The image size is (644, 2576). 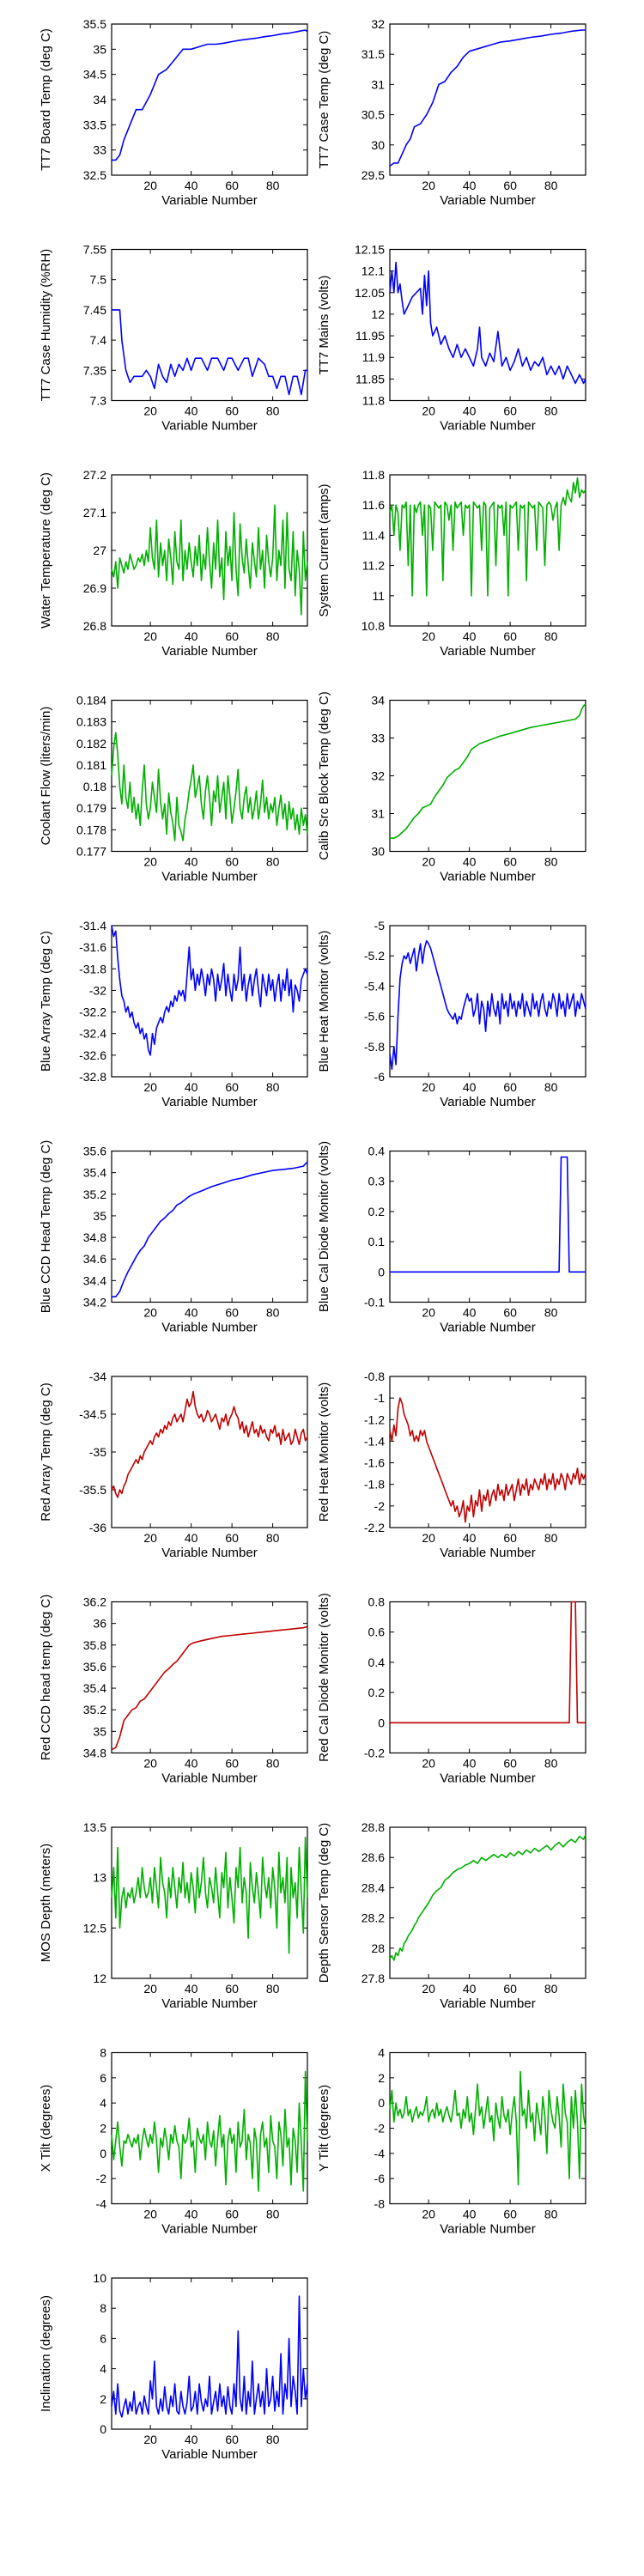 I want to click on y-tick-label: 36, so click(x=99, y=1624).